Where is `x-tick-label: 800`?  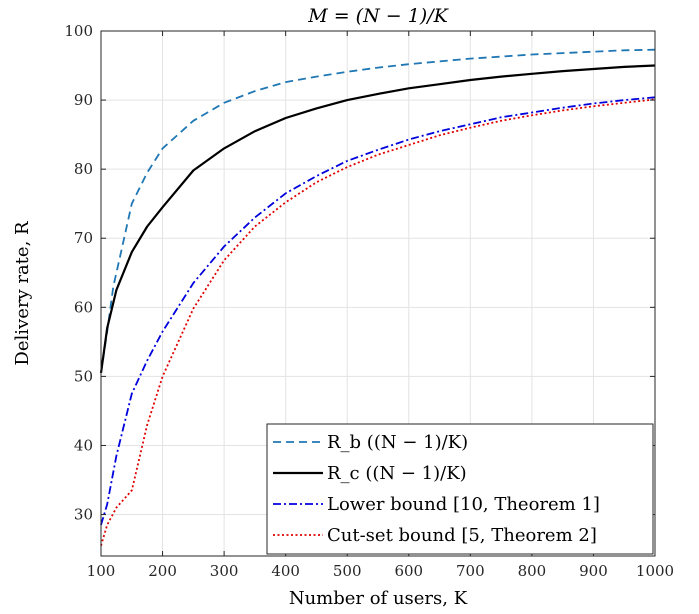
x-tick-label: 800 is located at coordinates (532, 571).